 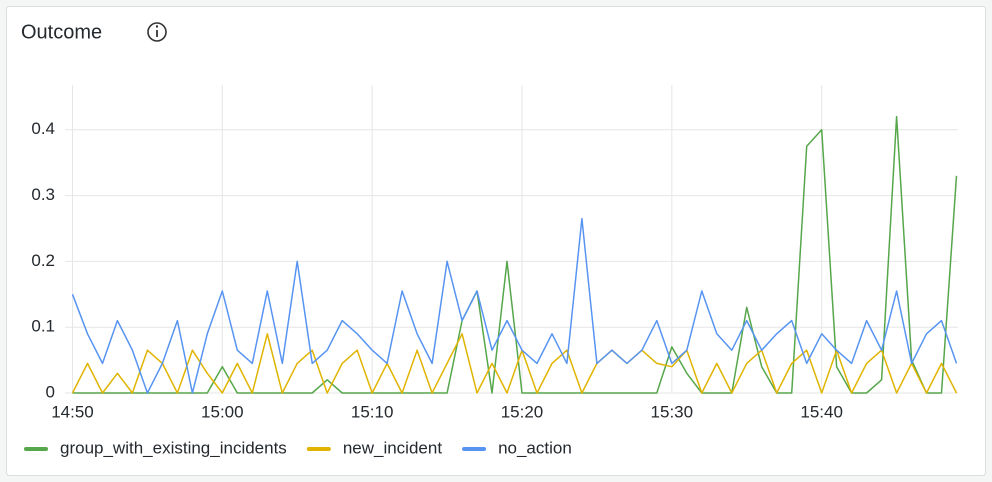 What do you see at coordinates (50, 391) in the screenshot?
I see `y-tick-label: 0` at bounding box center [50, 391].